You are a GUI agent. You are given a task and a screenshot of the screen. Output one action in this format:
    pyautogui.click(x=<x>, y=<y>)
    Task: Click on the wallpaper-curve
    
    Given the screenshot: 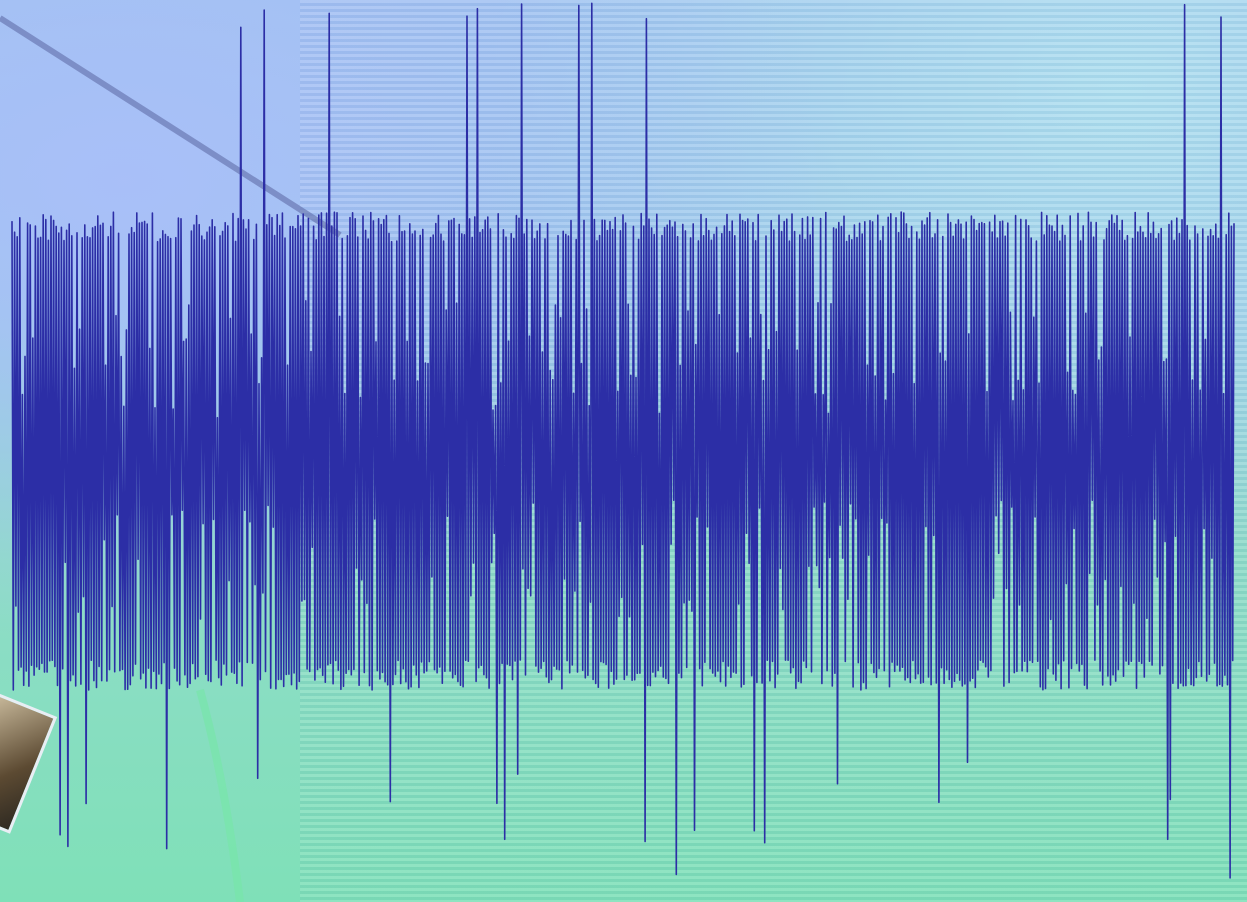 What is the action you would take?
    pyautogui.click(x=220, y=795)
    